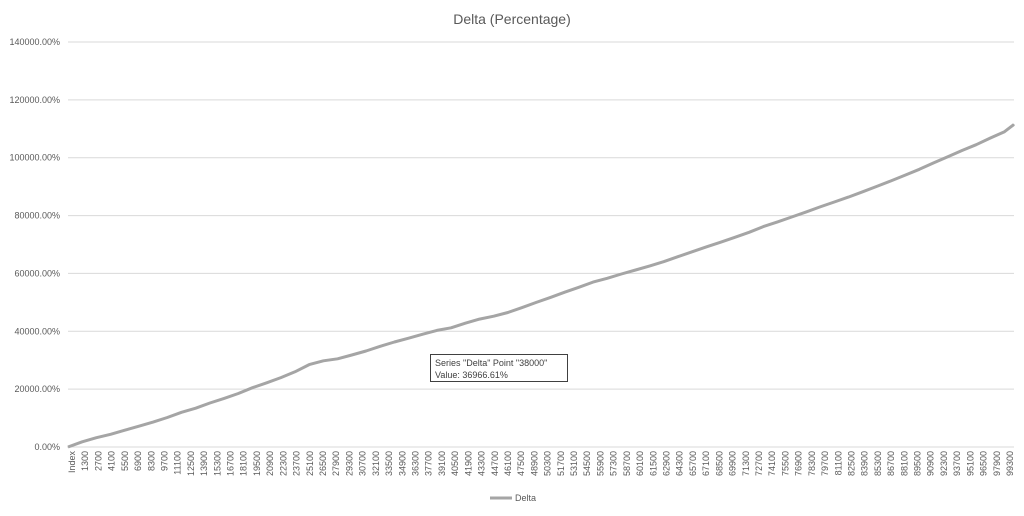 The width and height of the screenshot is (1024, 516). Describe the element at coordinates (34, 158) in the screenshot. I see `y-tick-label: 100000.00%` at that location.